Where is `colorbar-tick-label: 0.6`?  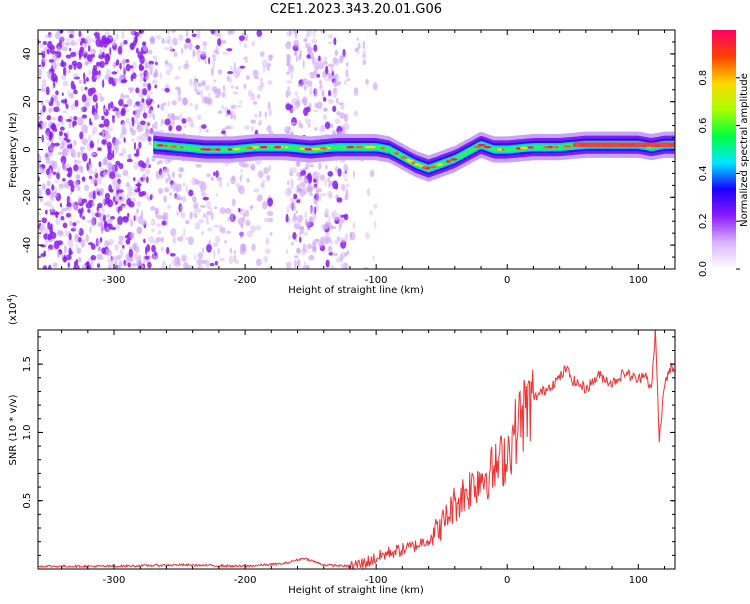
colorbar-tick-label: 0.6 is located at coordinates (703, 126).